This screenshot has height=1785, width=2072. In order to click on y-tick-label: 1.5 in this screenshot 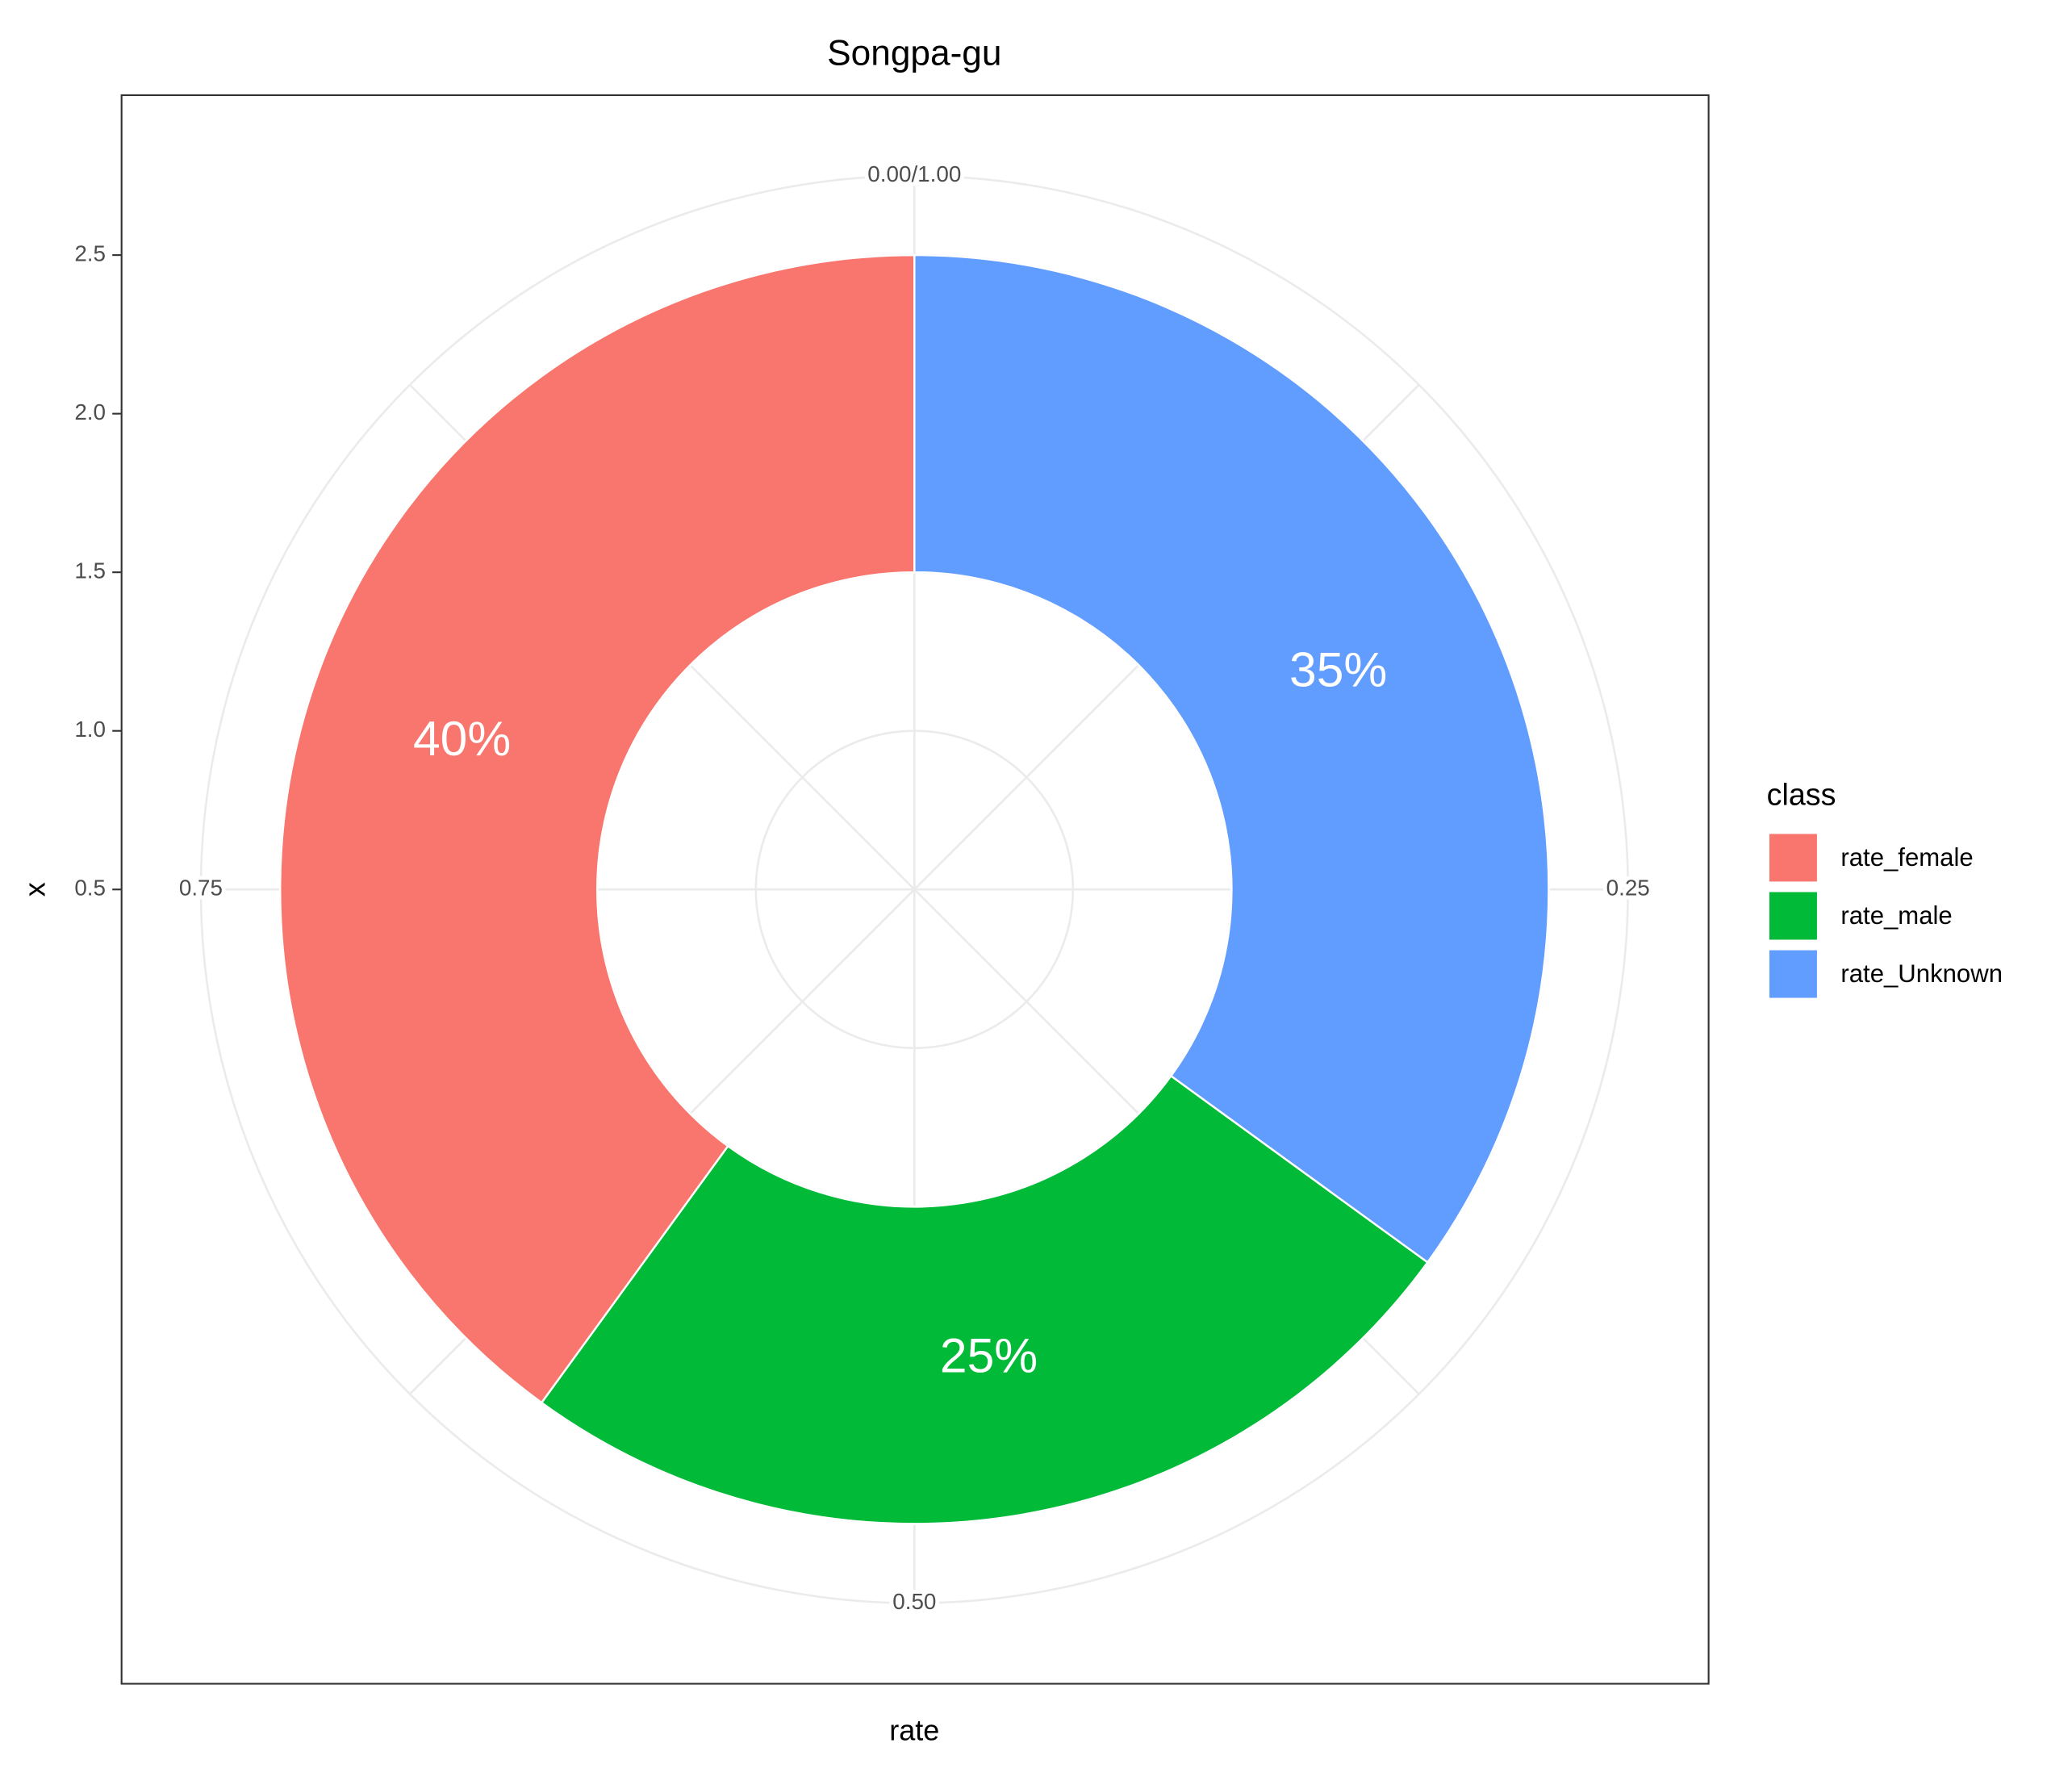, I will do `click(90, 570)`.